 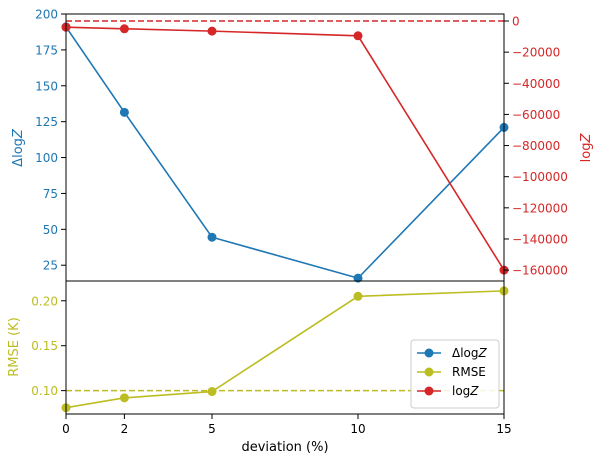 I want to click on top-right-axis-label-prefix: log, so click(x=586, y=153).